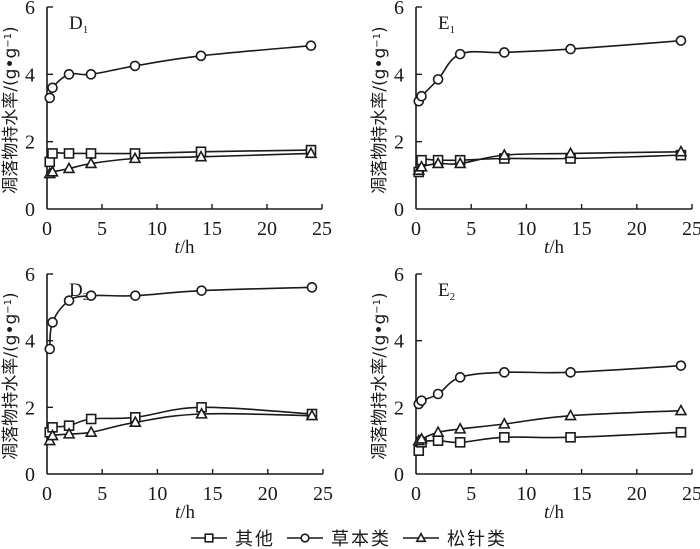 The image size is (700, 549). What do you see at coordinates (471, 494) in the screenshot?
I see `x-tick-label: 5` at bounding box center [471, 494].